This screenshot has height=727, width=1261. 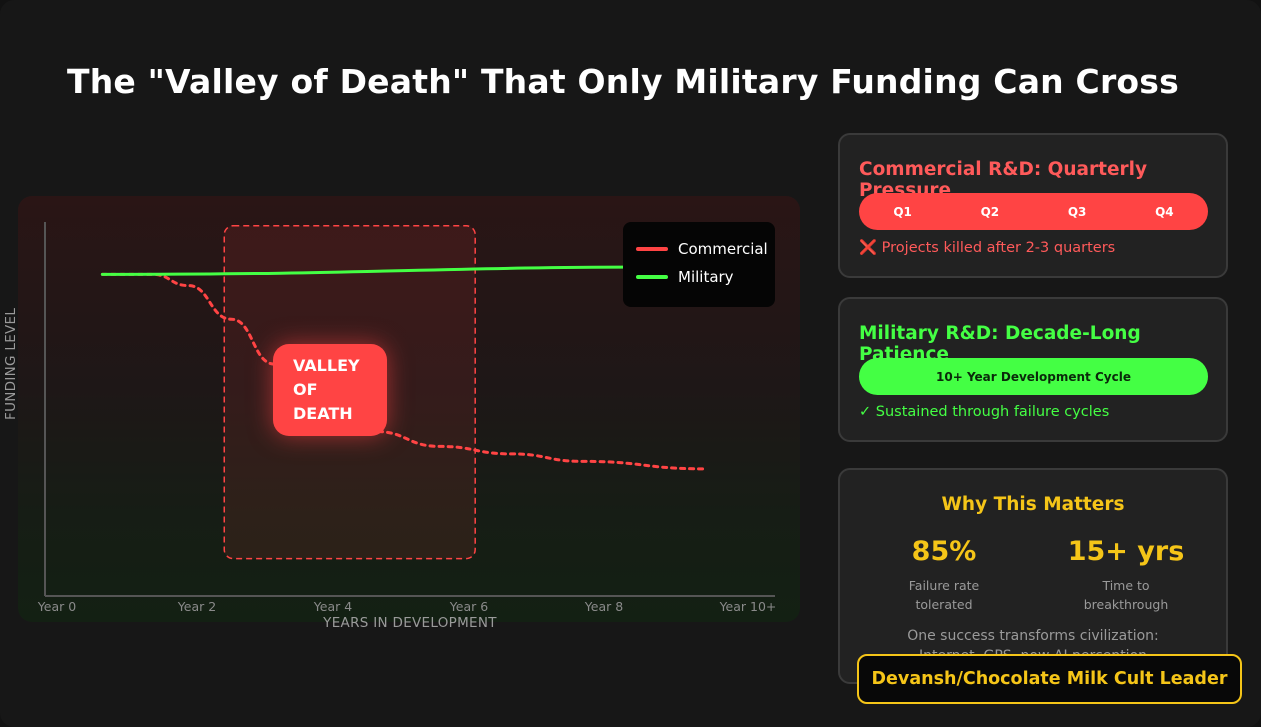 What do you see at coordinates (868, 248) in the screenshot?
I see `cross-icon: ❌` at bounding box center [868, 248].